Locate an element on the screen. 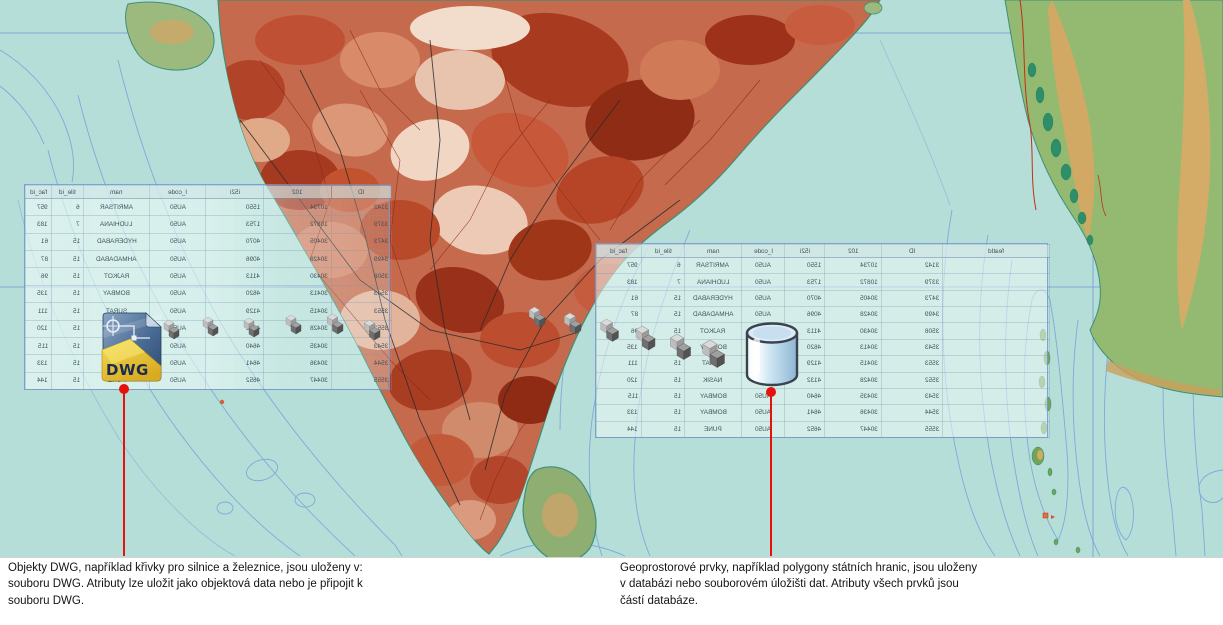 Image resolution: width=1223 pixels, height=625 pixels. table-header-cell: 102 is located at coordinates (853, 251).